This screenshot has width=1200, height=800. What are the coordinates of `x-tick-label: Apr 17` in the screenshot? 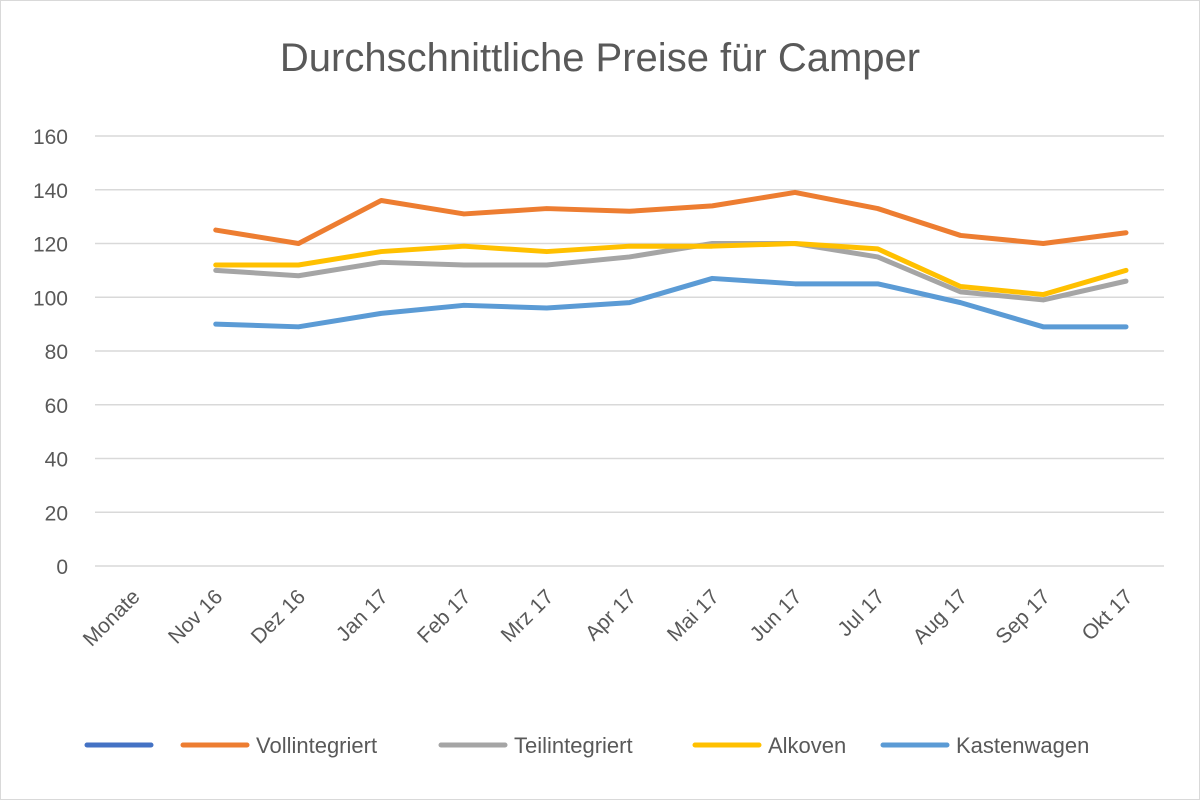 It's located at (611, 615).